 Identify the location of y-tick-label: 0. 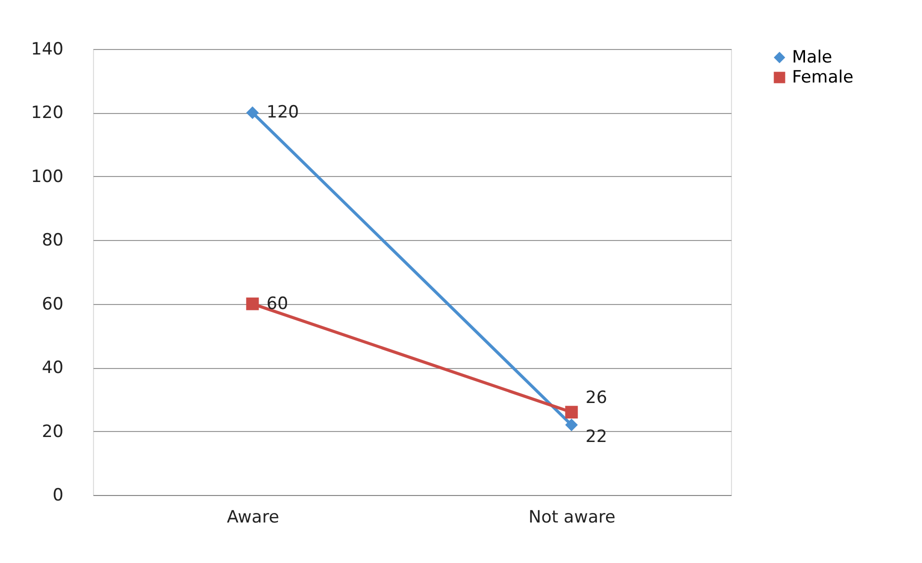
(58, 496).